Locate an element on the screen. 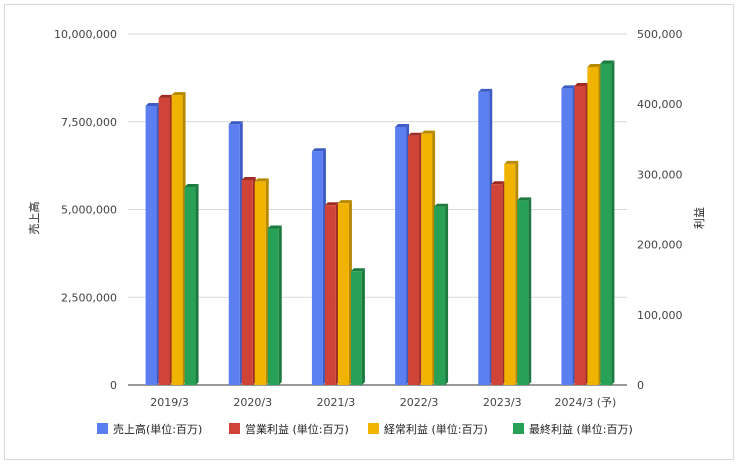  right-axis-title: 利益 is located at coordinates (699, 218).